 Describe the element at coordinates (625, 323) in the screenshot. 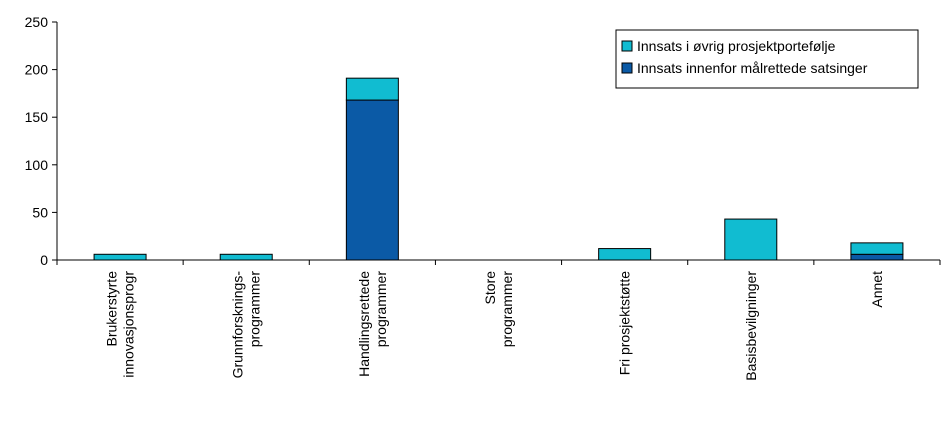

I see `x-tick-label: Fri prosjektstøtte` at that location.